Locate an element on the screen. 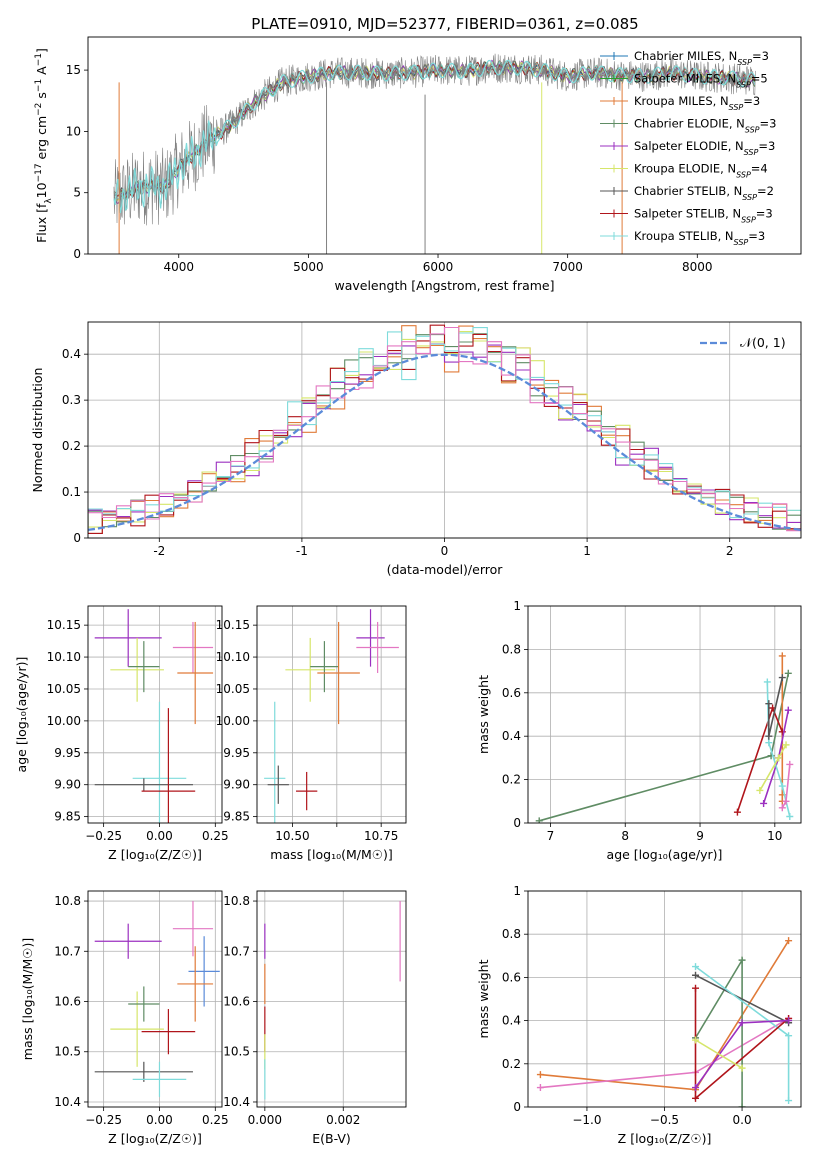  mass_vs_Z-frame is located at coordinates (155, 999).